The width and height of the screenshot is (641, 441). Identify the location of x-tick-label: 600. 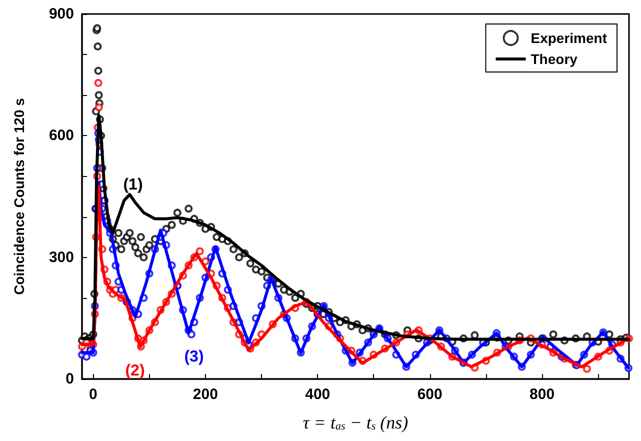
(429, 394).